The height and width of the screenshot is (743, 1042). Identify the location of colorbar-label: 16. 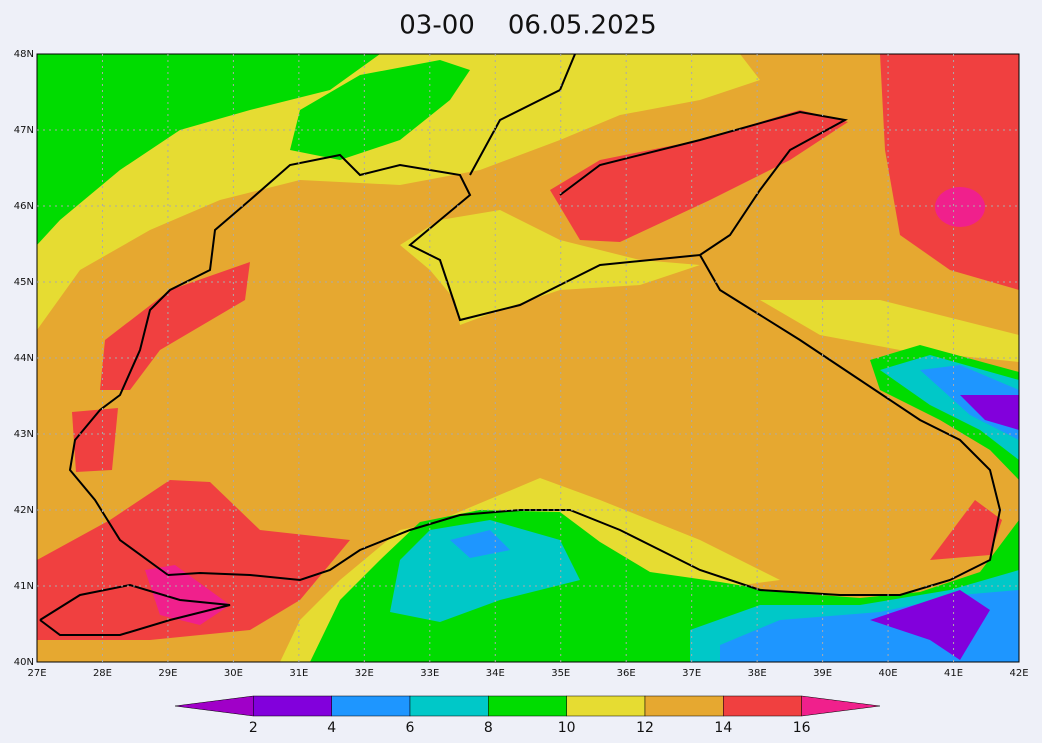
(802, 728).